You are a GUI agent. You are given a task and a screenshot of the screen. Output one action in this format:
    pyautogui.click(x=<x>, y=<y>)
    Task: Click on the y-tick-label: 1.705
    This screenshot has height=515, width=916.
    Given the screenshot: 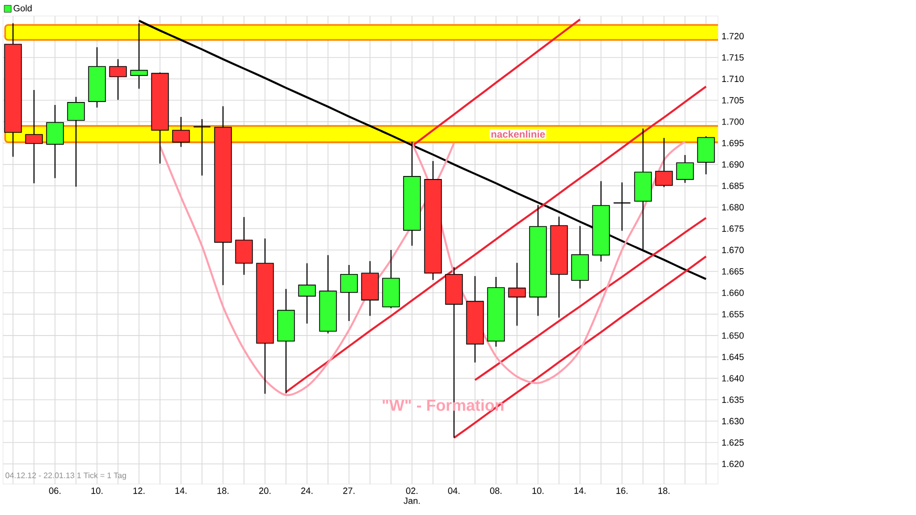 What is the action you would take?
    pyautogui.click(x=733, y=100)
    